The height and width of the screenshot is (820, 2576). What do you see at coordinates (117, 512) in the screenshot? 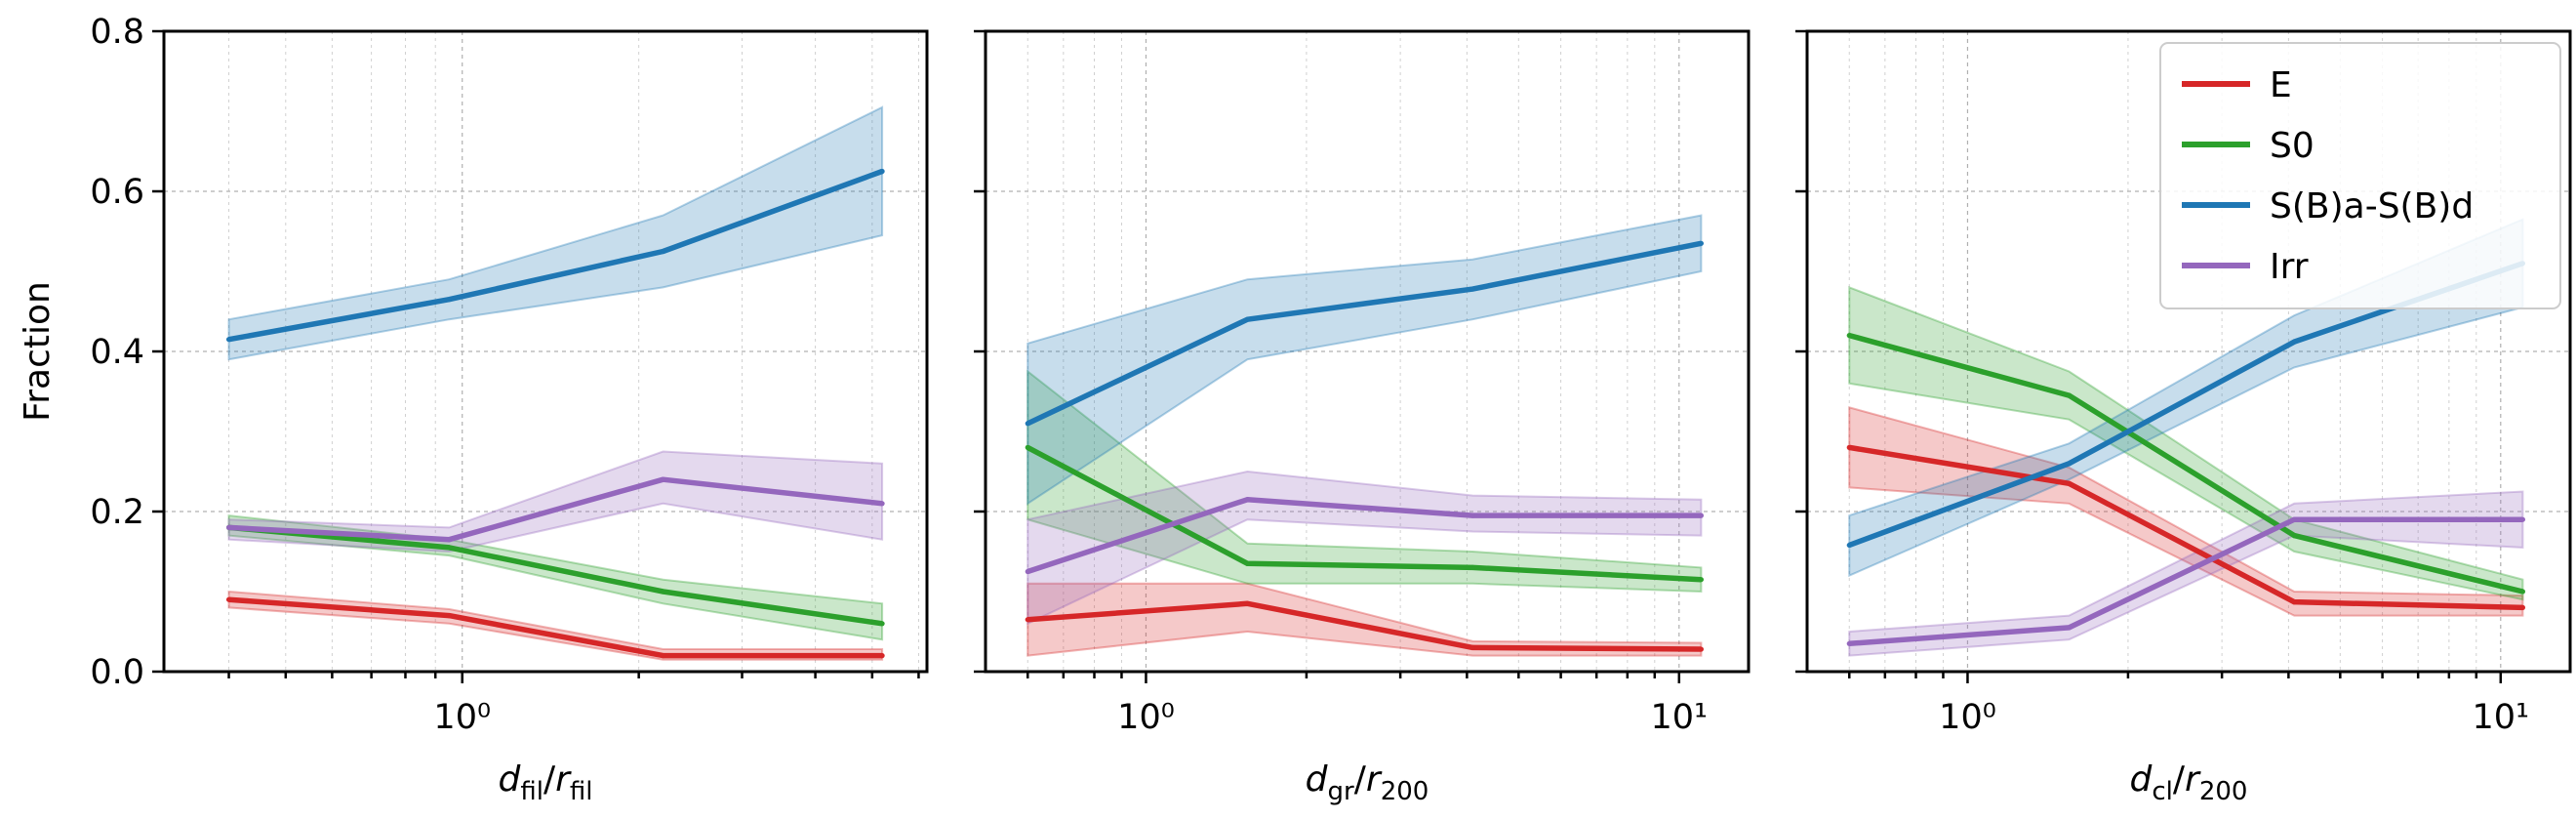
I see `y-tick-label: 0.2` at bounding box center [117, 512].